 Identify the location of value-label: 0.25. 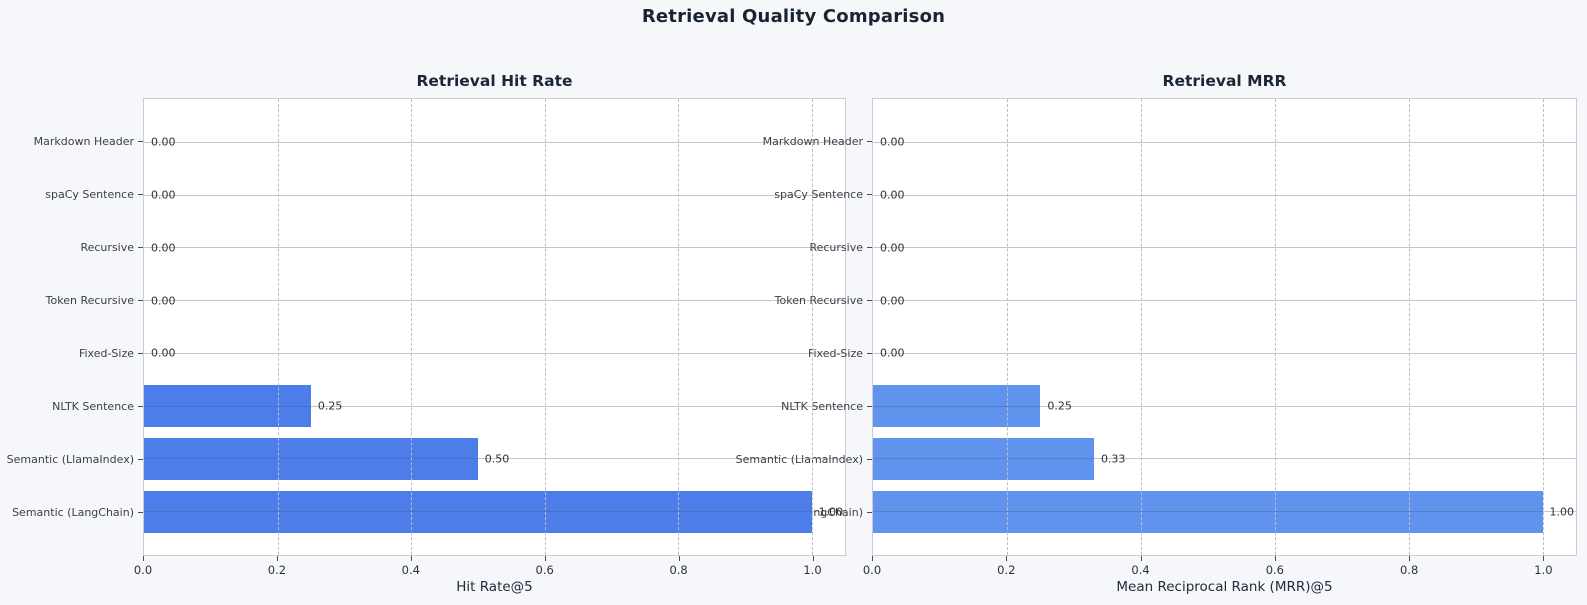
(1059, 406).